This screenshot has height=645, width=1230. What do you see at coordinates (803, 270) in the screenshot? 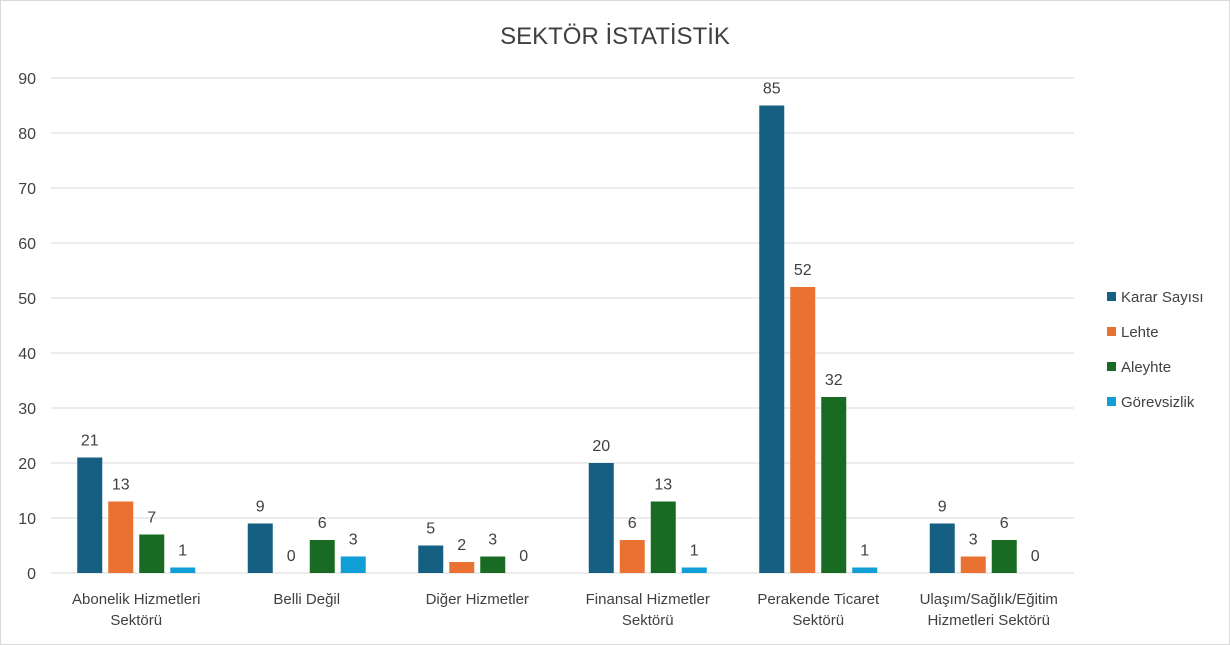
I see `data-label: 52` at bounding box center [803, 270].